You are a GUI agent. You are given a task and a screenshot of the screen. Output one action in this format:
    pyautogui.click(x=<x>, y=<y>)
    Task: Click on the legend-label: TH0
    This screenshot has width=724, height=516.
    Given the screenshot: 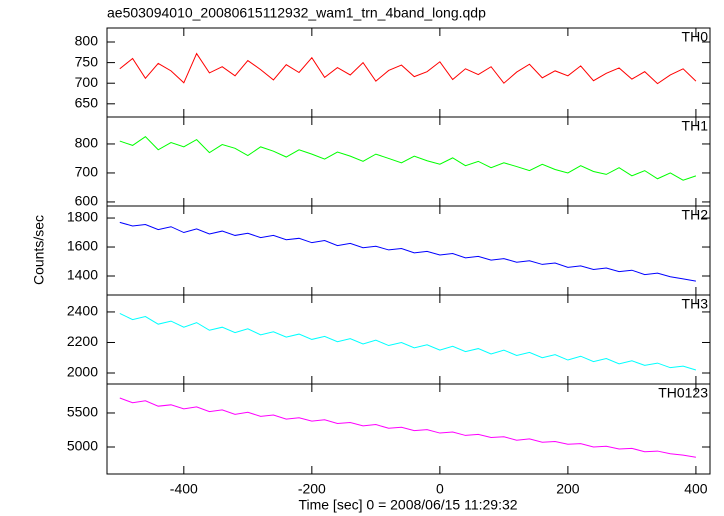 What is the action you would take?
    pyautogui.click(x=695, y=37)
    